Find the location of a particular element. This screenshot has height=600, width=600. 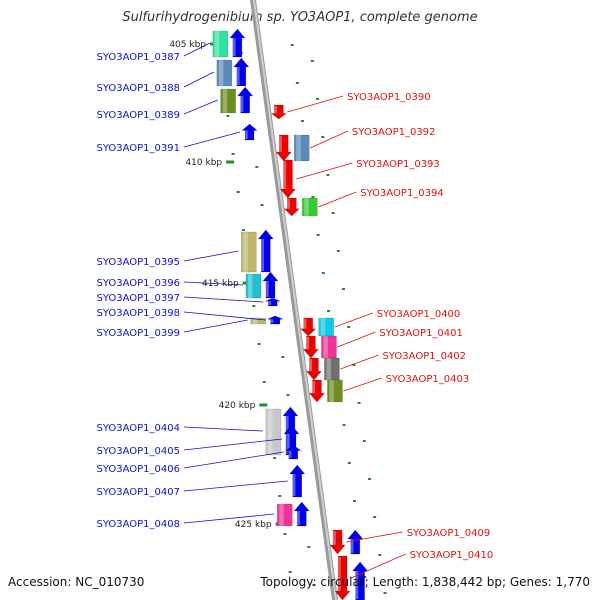

gene-label-syo3aop1_0393: SYO3AOP1_0393 is located at coordinates (398, 164).